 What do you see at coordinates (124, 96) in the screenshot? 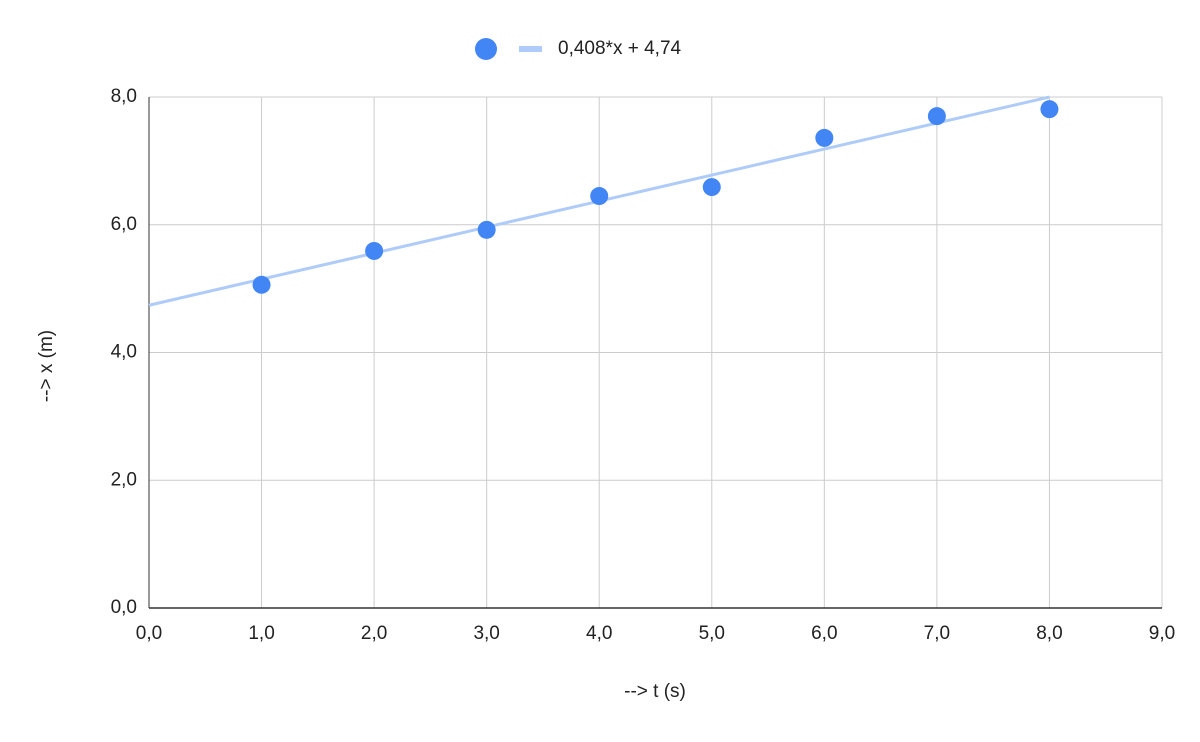
I see `y-tick-label: 8,0` at bounding box center [124, 96].